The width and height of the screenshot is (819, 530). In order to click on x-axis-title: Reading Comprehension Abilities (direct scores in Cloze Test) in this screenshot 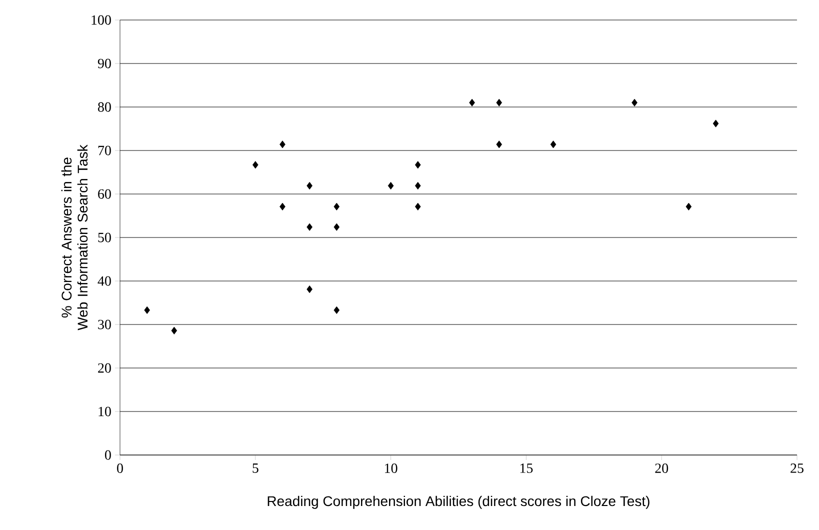, I will do `click(459, 502)`.